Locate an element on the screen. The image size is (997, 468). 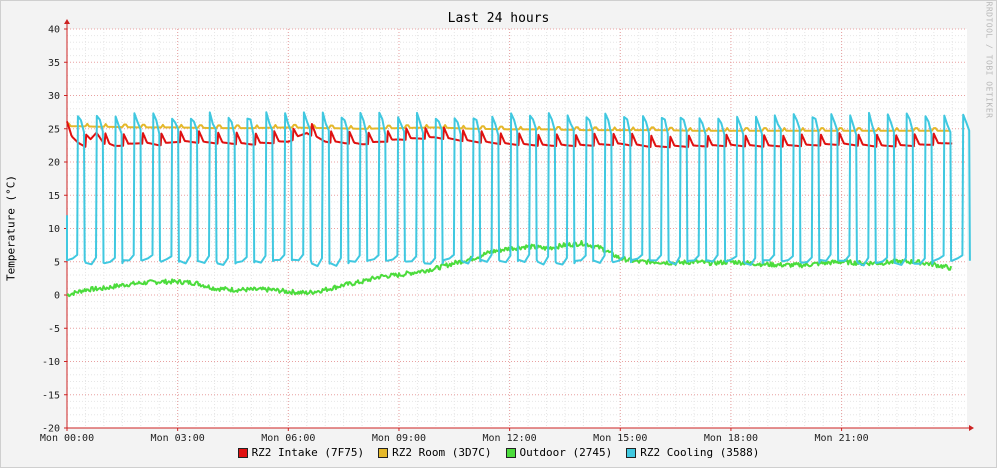
y-tick-label: 35 is located at coordinates (54, 63).